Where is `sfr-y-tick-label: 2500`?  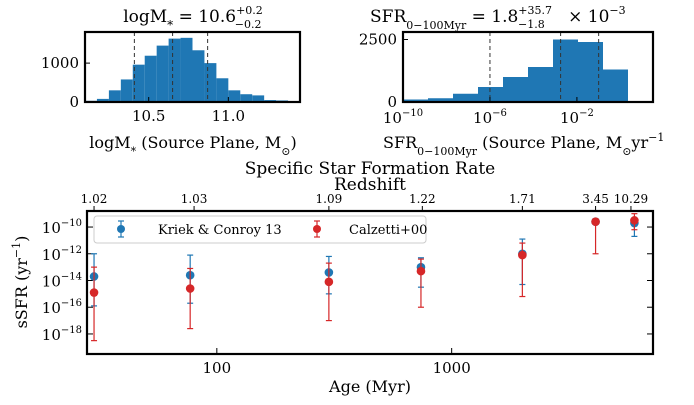 sfr-y-tick-label: 2500 is located at coordinates (378, 40).